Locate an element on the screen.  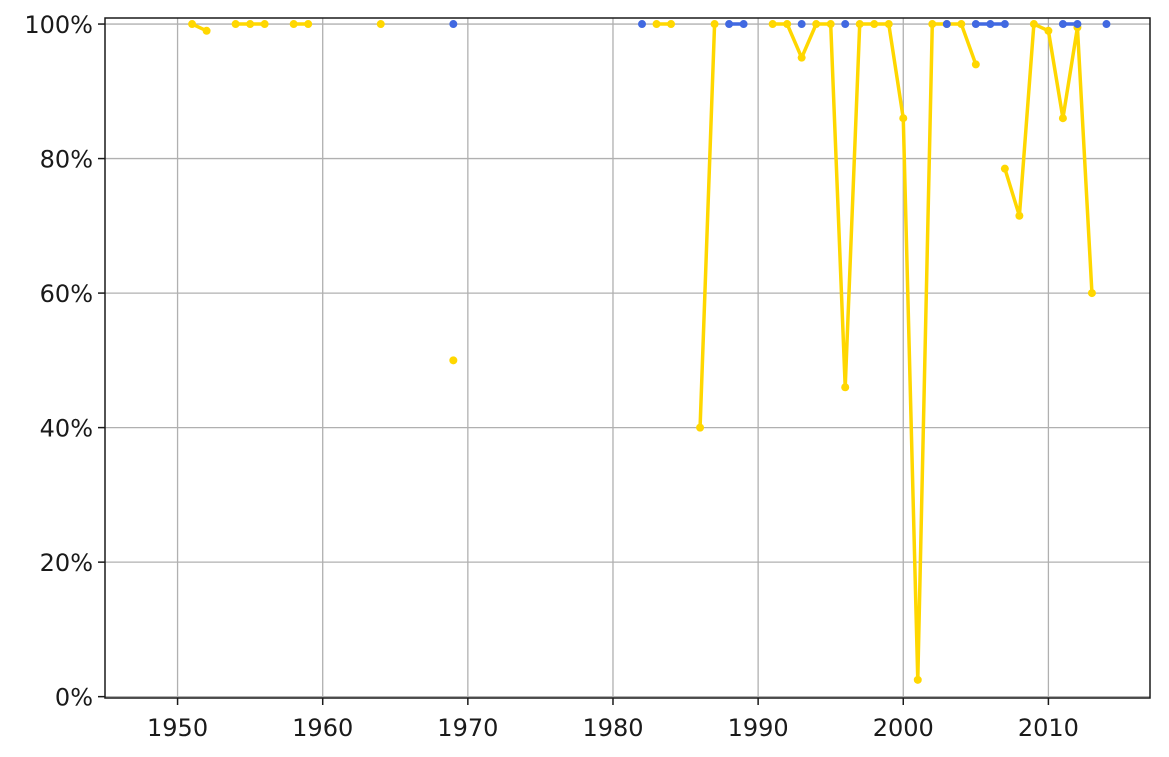
series-line is located at coordinates (707, 226).